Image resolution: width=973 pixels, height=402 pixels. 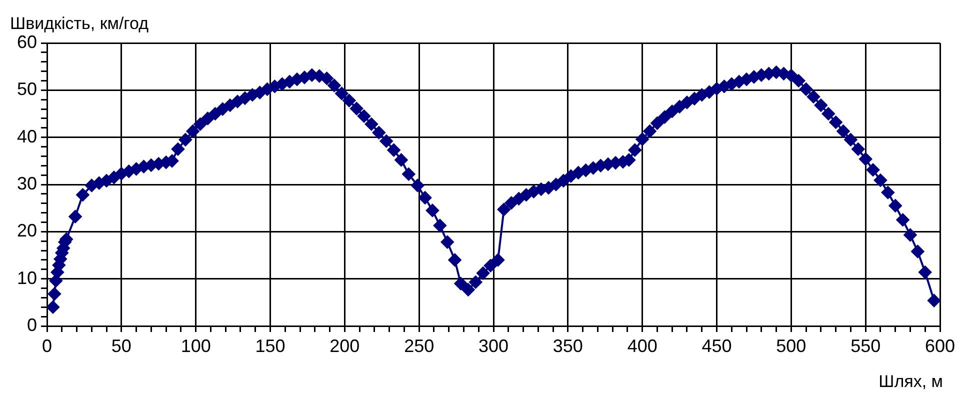 What do you see at coordinates (26, 136) in the screenshot?
I see `y-tick-label: 40` at bounding box center [26, 136].